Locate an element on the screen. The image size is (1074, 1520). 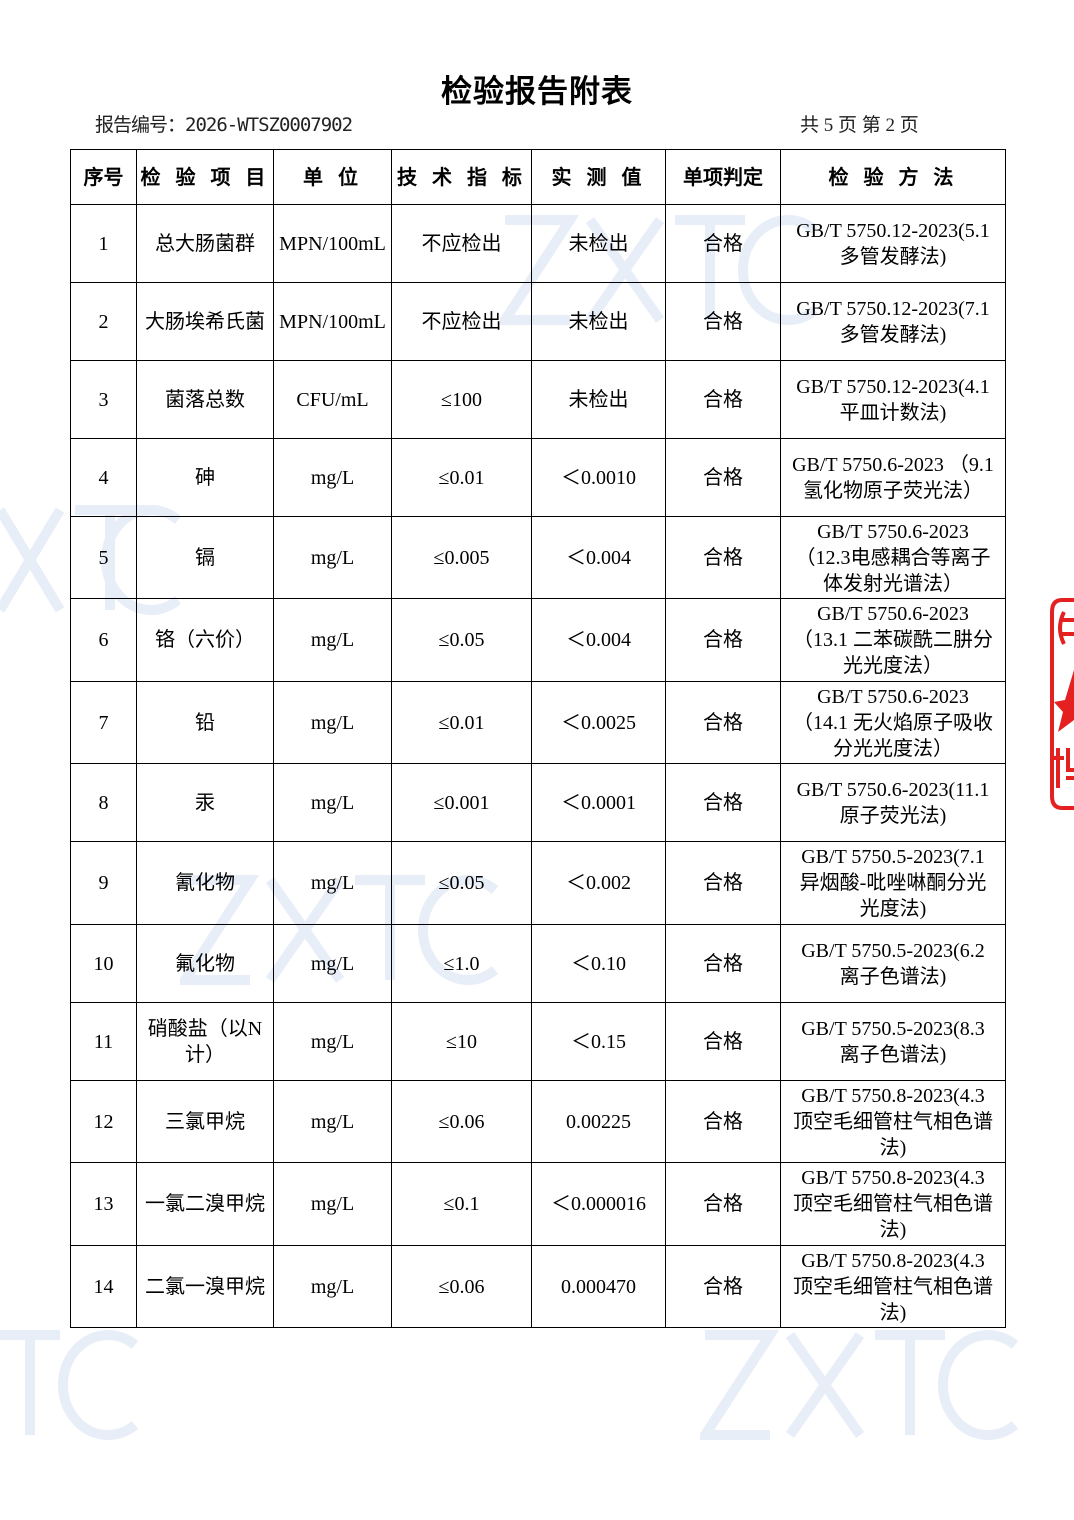
cell-no: 1 is located at coordinates (103, 243).